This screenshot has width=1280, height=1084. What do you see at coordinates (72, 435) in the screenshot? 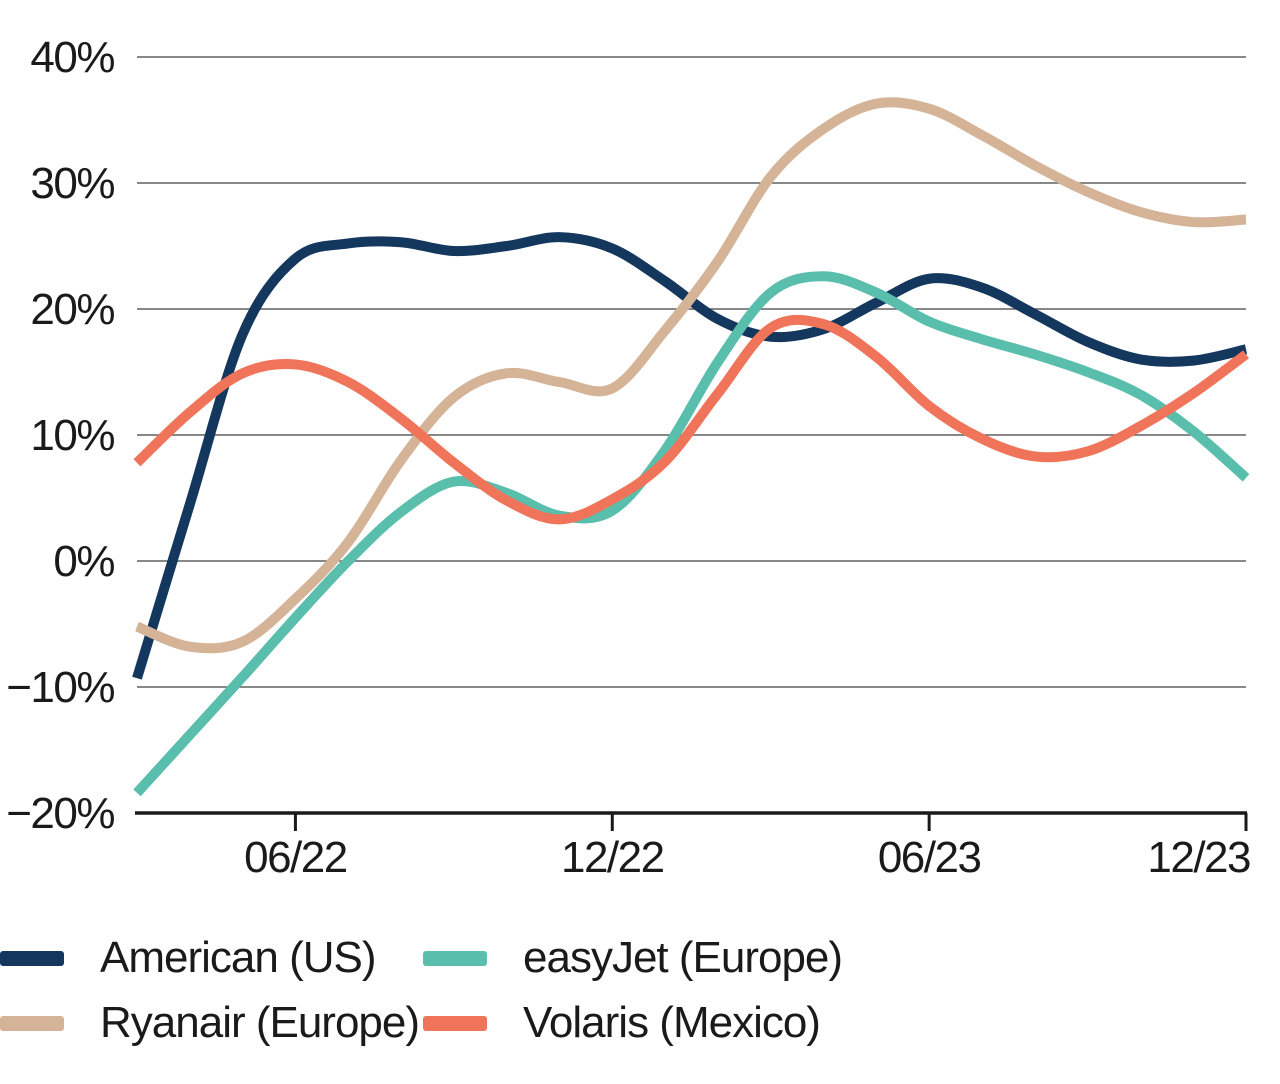
I see `y-axis-label: 10%` at bounding box center [72, 435].